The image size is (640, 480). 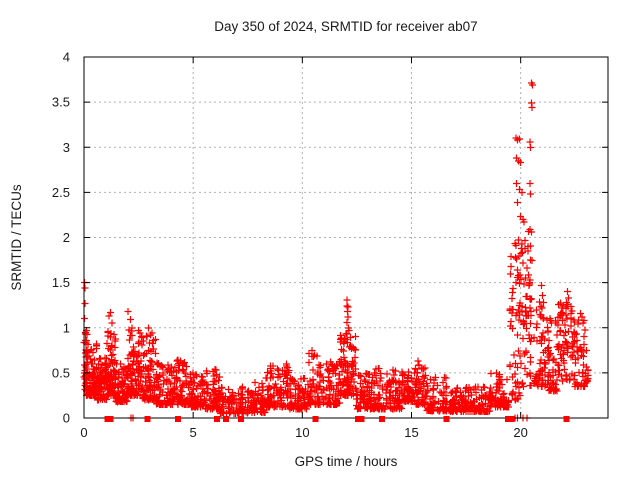 I want to click on y-tick-label: 0.5, so click(x=61, y=372).